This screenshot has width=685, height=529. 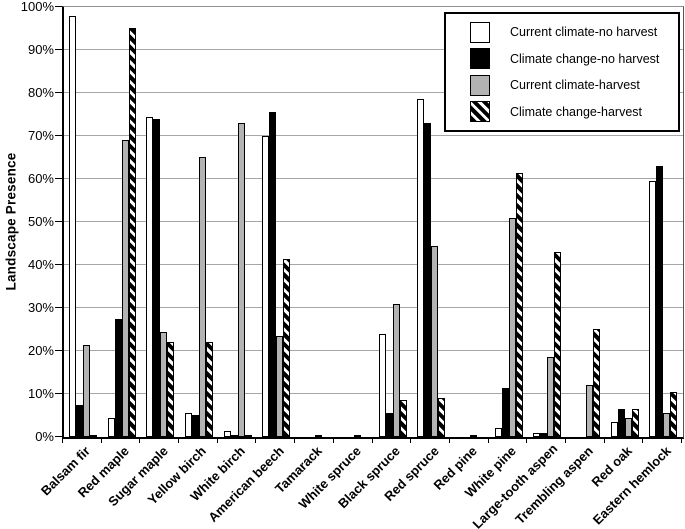 I want to click on bar-gray-red-maple, so click(x=125, y=288).